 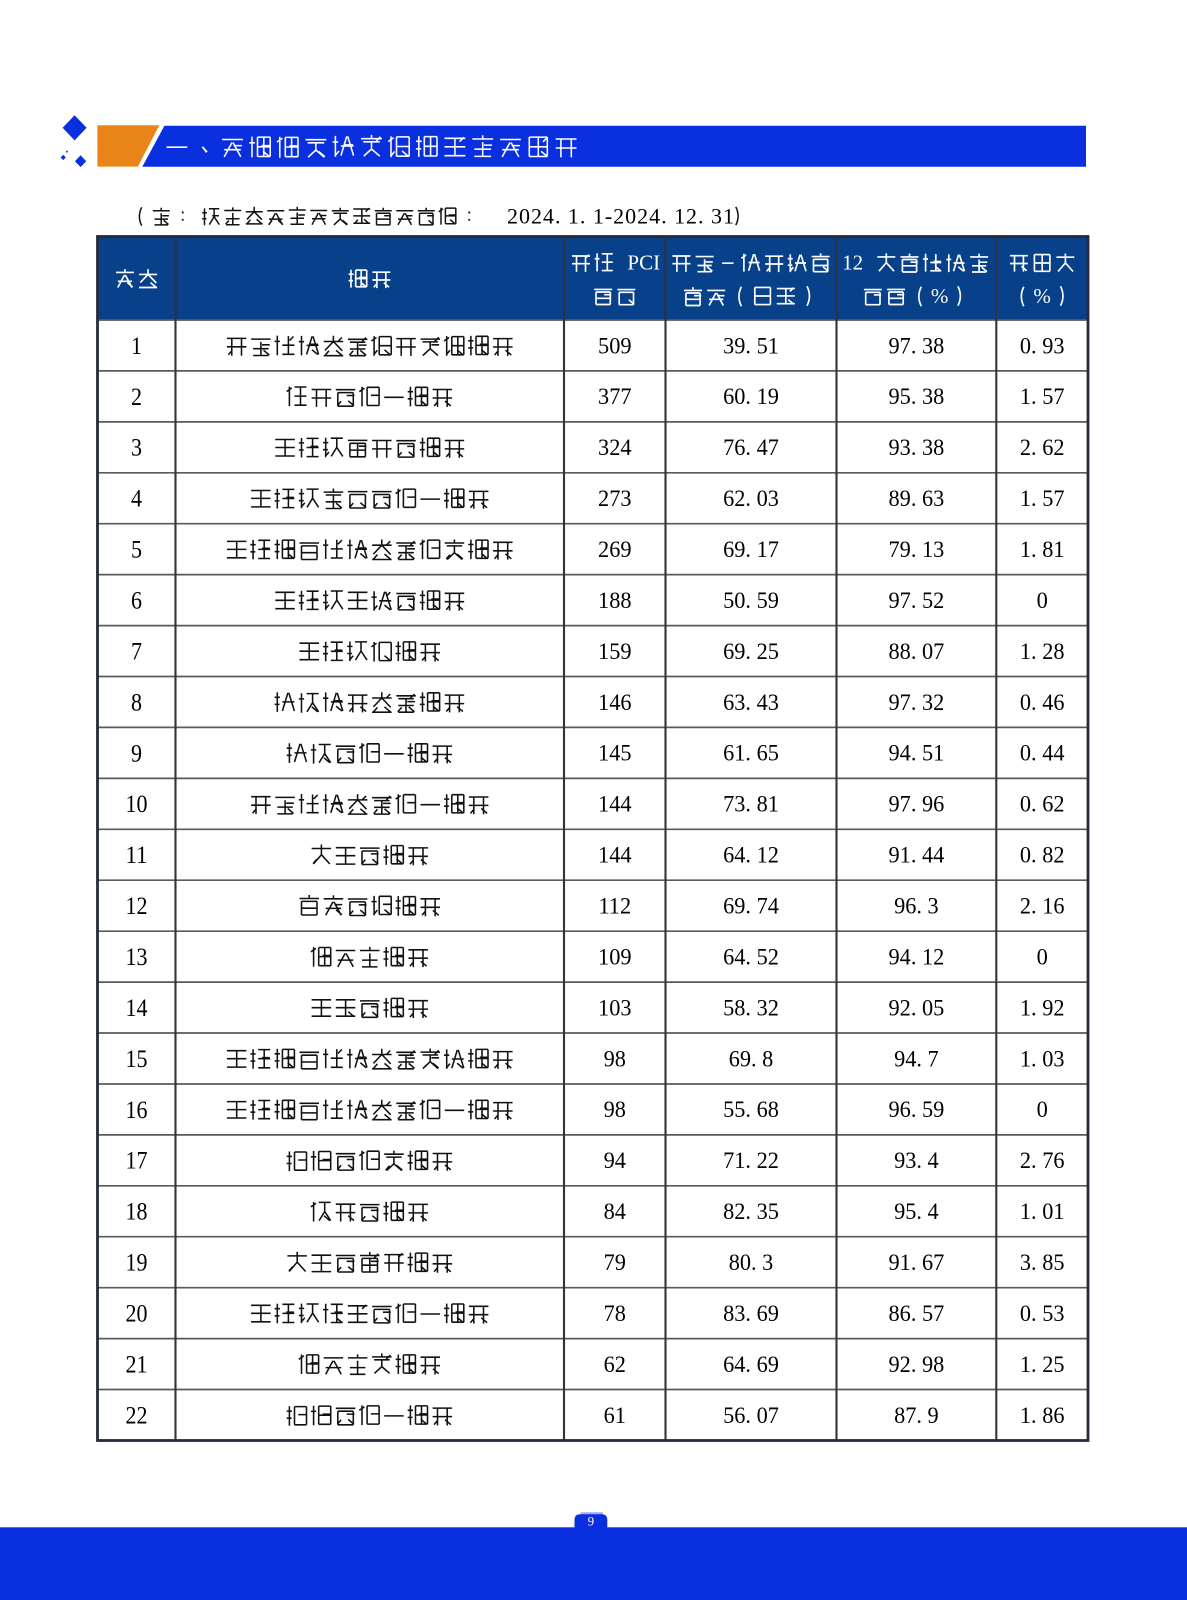 What do you see at coordinates (1042, 1059) in the screenshot?
I see `svg-text: 1. 03` at bounding box center [1042, 1059].